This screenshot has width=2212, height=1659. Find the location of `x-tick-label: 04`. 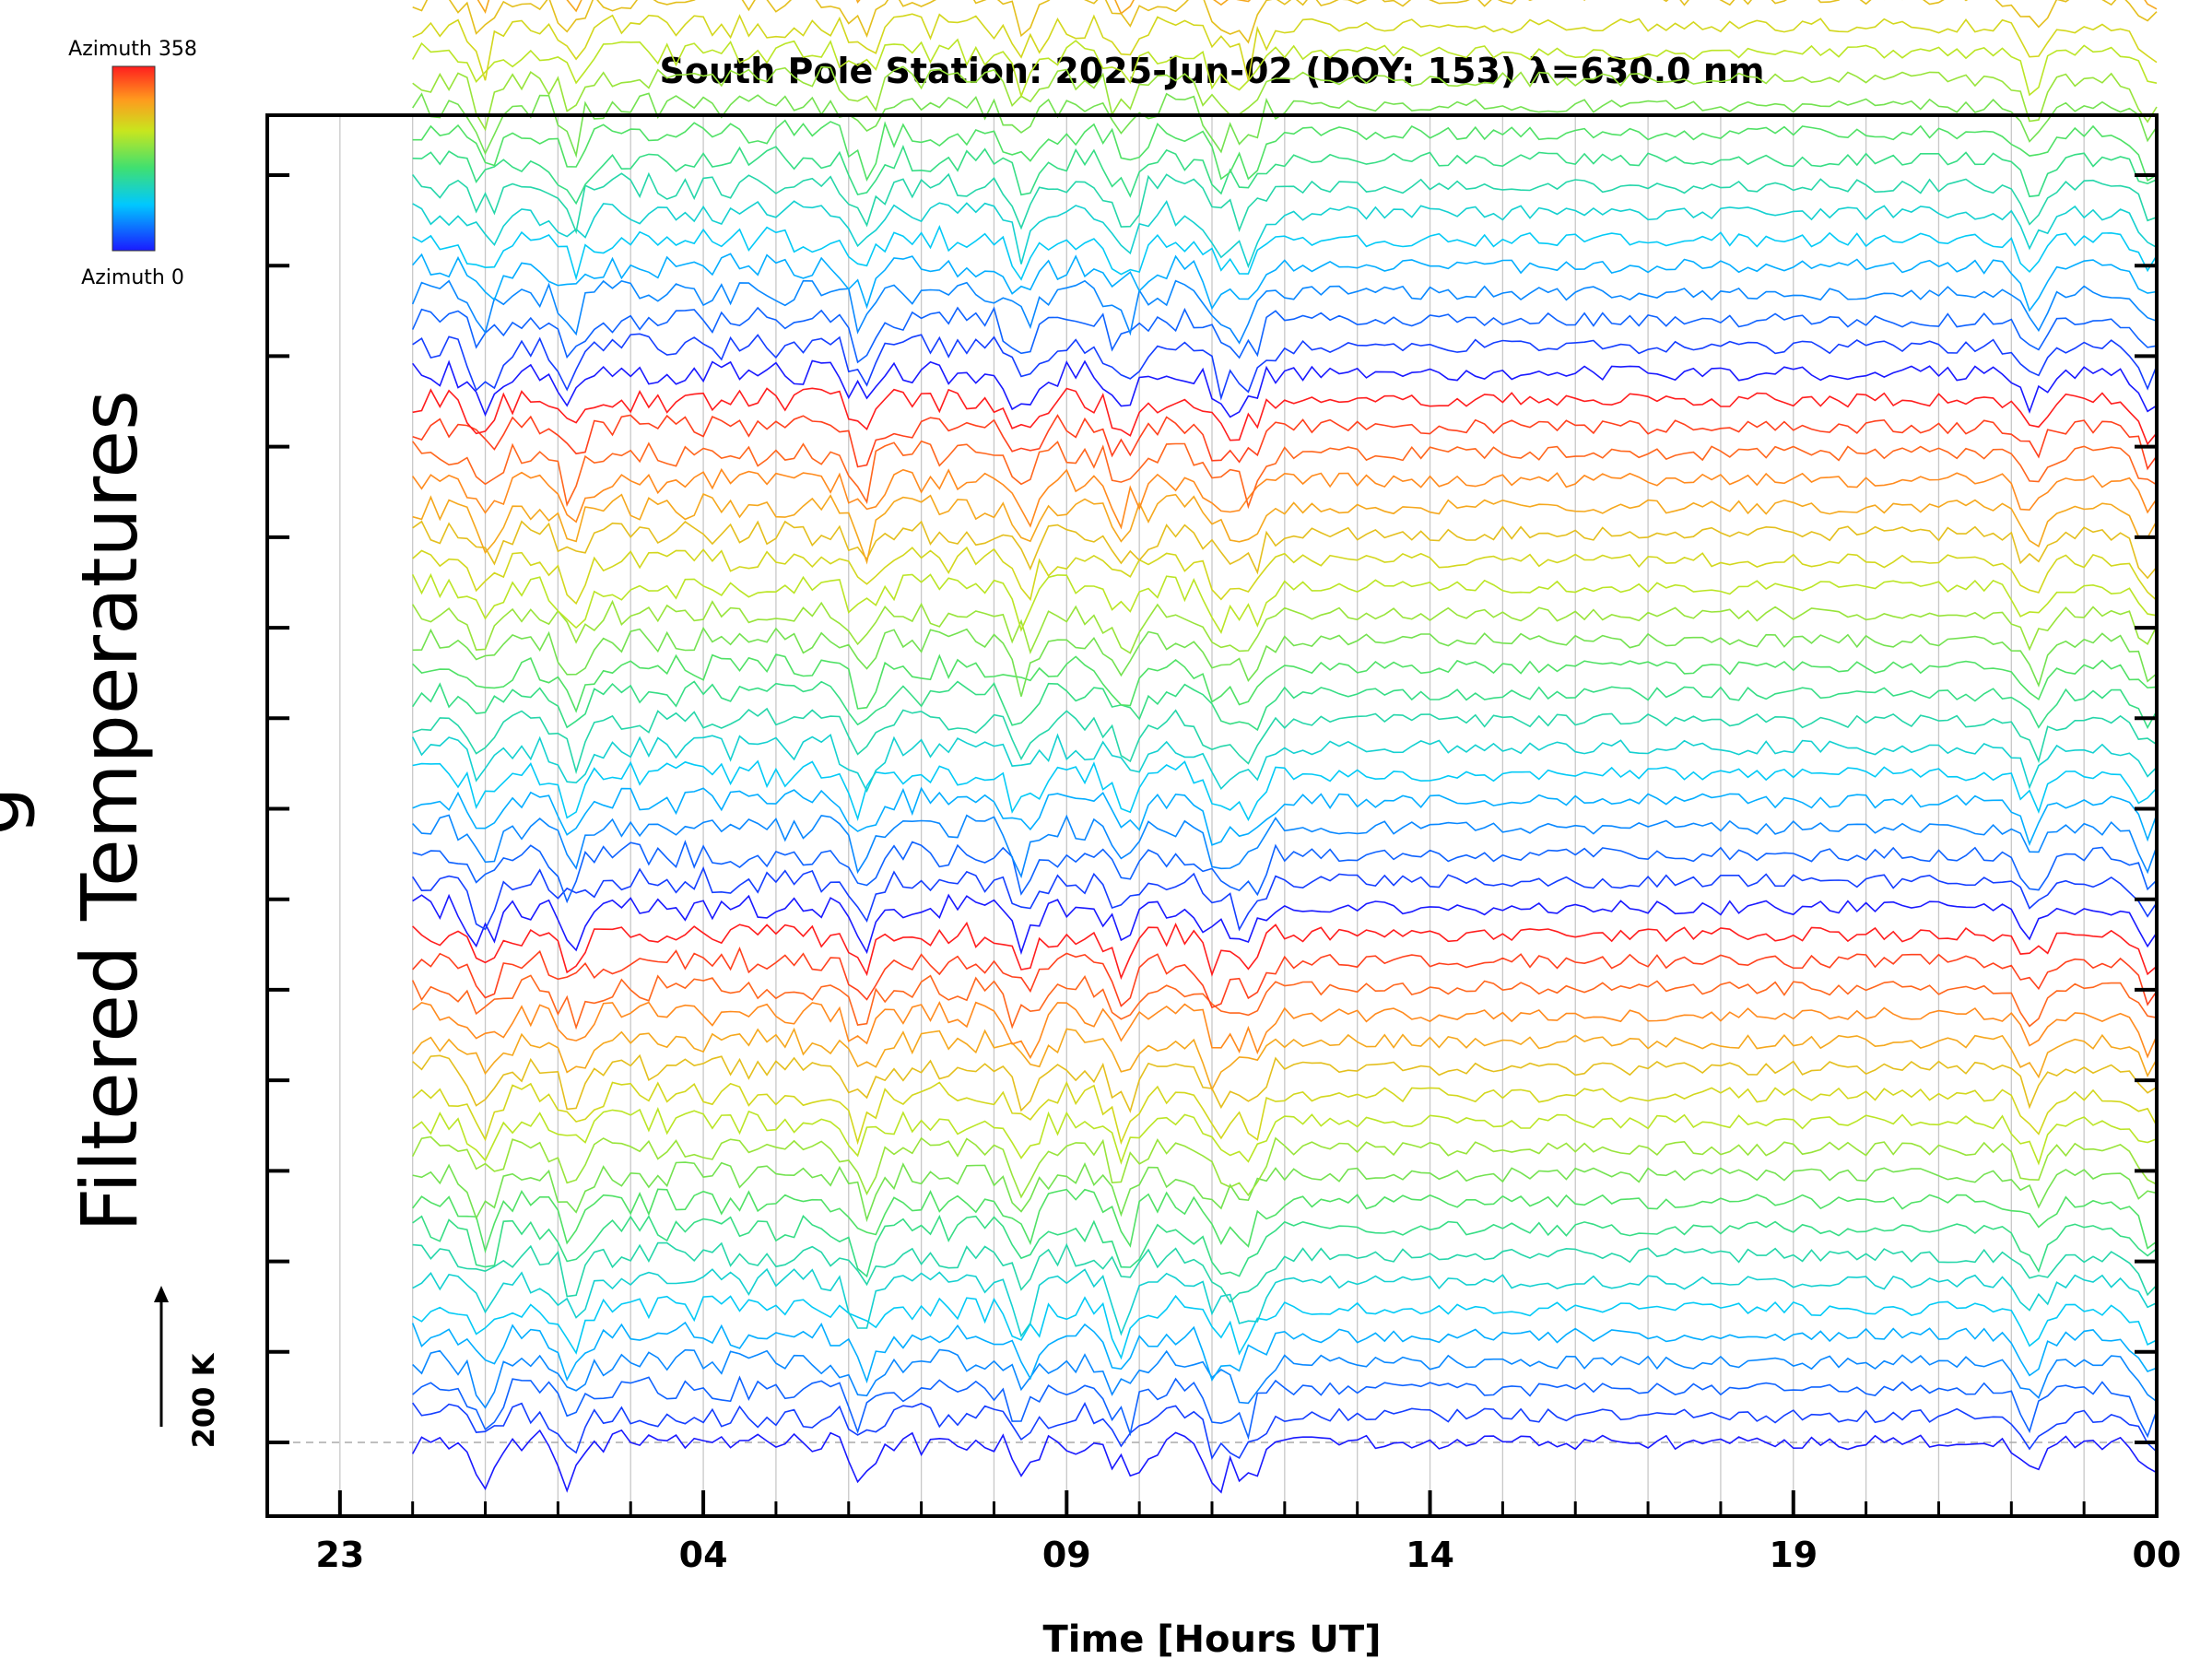

x-tick-label: 04 is located at coordinates (703, 1555).